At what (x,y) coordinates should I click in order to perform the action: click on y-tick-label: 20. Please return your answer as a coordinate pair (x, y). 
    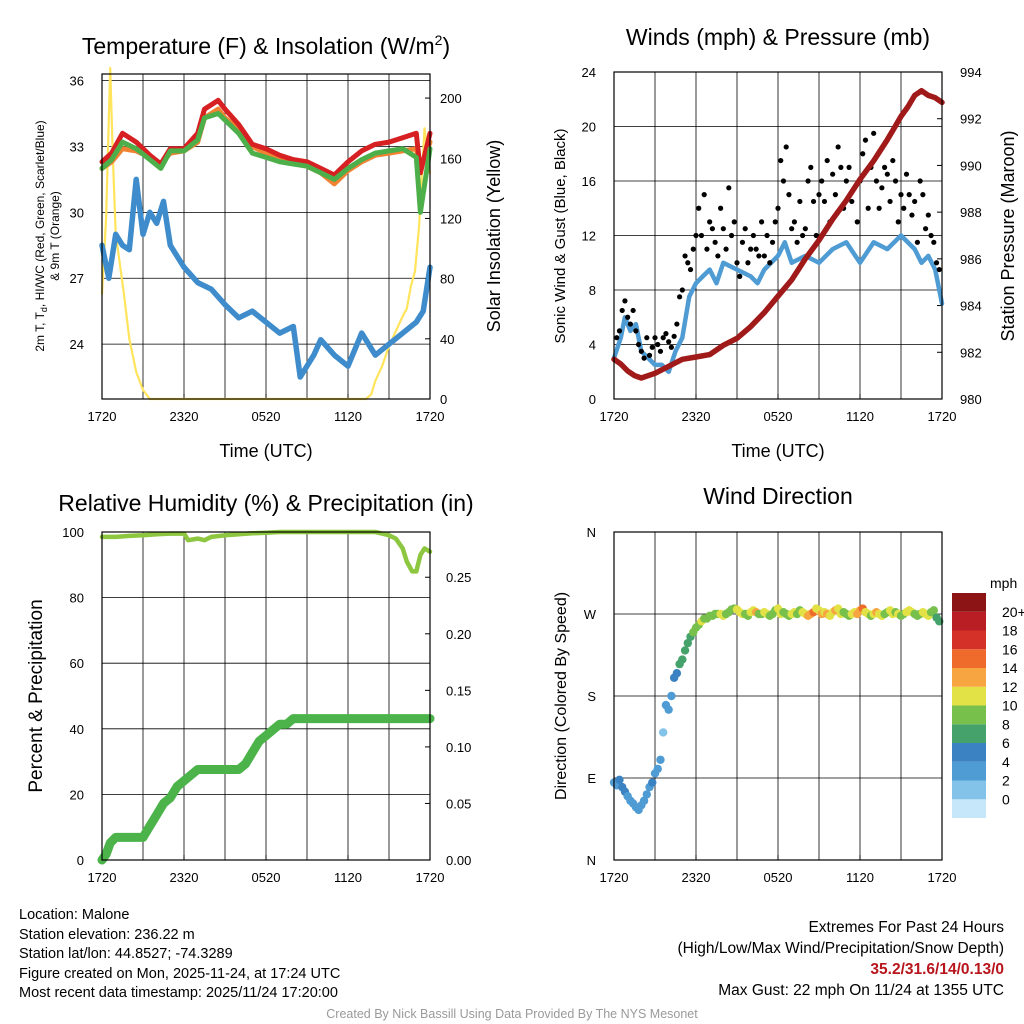
    Looking at the image, I should click on (589, 127).